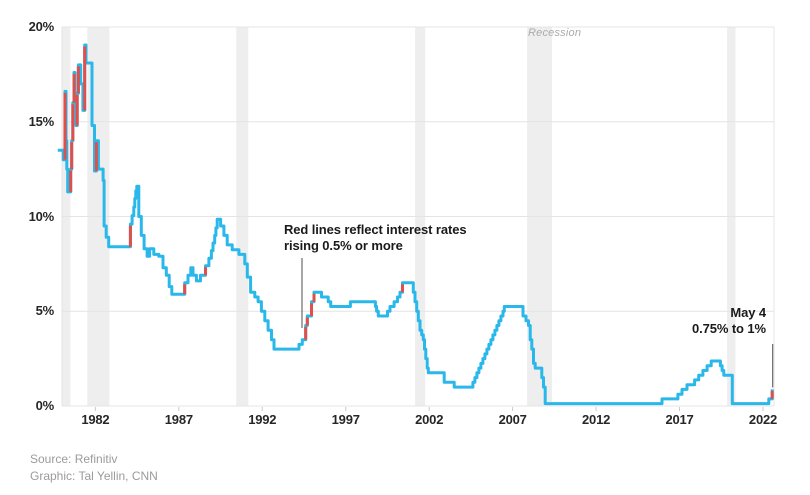 The height and width of the screenshot is (495, 810). What do you see at coordinates (178, 419) in the screenshot?
I see `x-tick-label: 1987` at bounding box center [178, 419].